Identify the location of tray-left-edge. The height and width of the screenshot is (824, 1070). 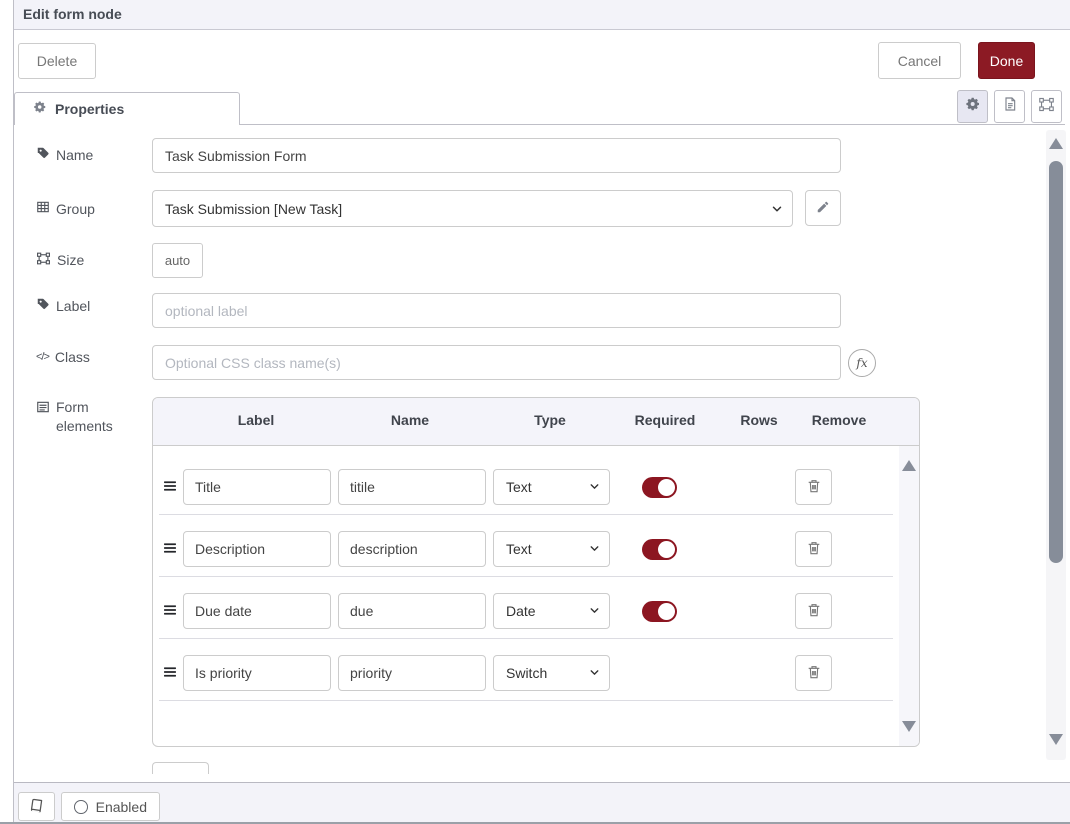
(13, 412).